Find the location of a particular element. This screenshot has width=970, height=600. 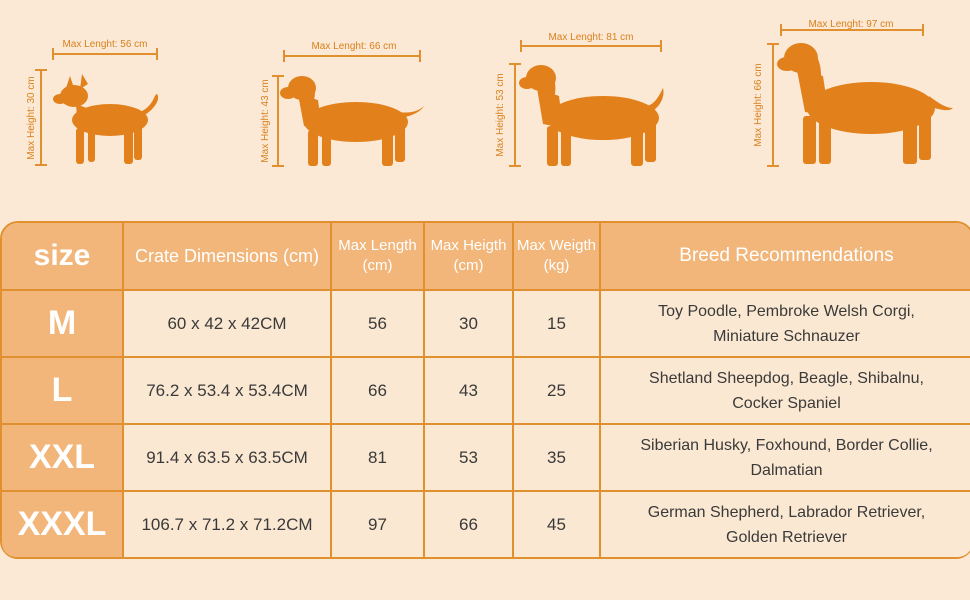

max-length-cell: 81 is located at coordinates (378, 458).